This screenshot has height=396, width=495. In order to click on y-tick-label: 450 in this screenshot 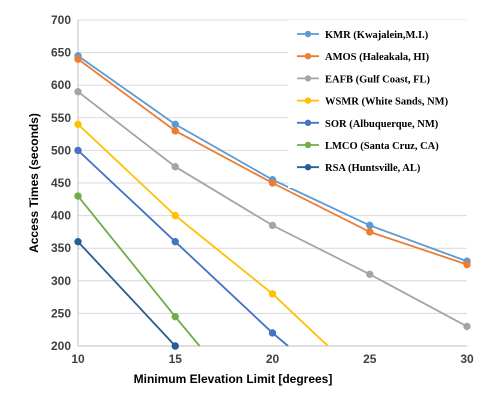, I will do `click(61, 183)`.